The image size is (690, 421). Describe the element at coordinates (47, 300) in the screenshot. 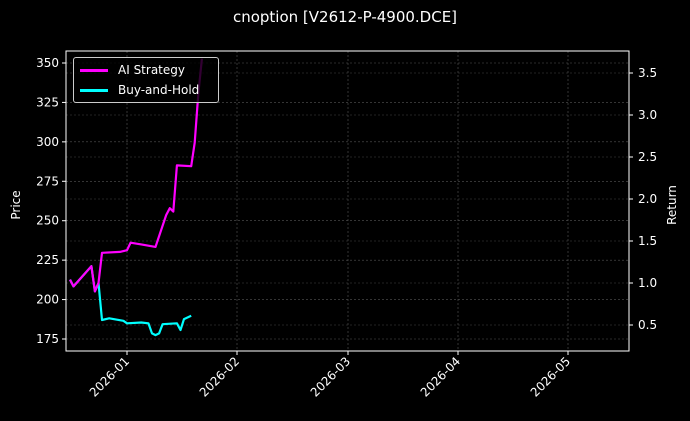

I see `price-tick-label: 200` at that location.